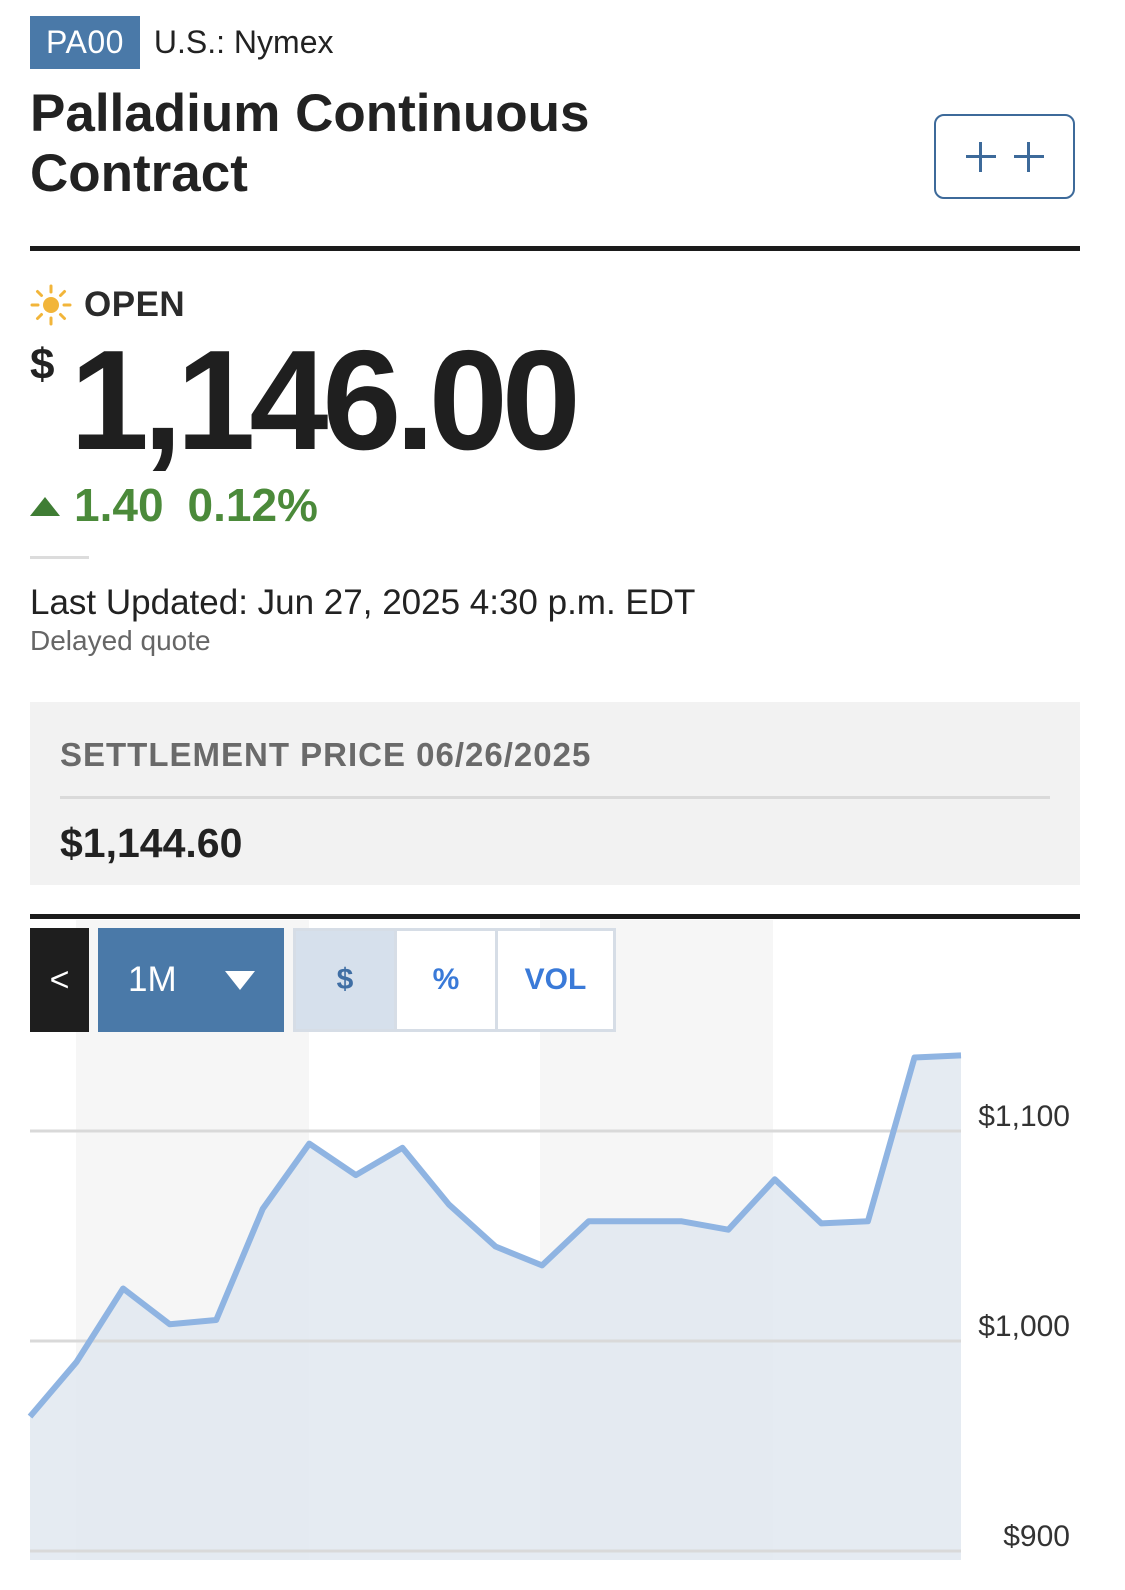  I want to click on exchange-label: U.S.: Nymex, so click(243, 42).